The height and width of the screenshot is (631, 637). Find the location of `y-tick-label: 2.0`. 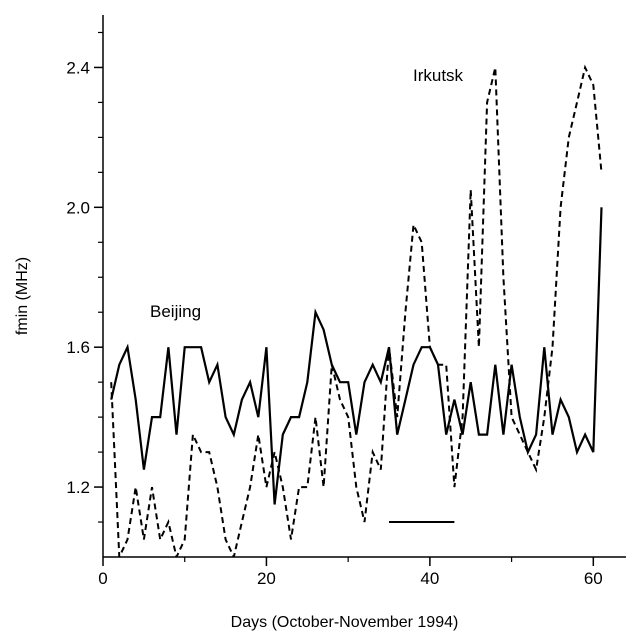

y-tick-label: 2.0 is located at coordinates (78, 207).